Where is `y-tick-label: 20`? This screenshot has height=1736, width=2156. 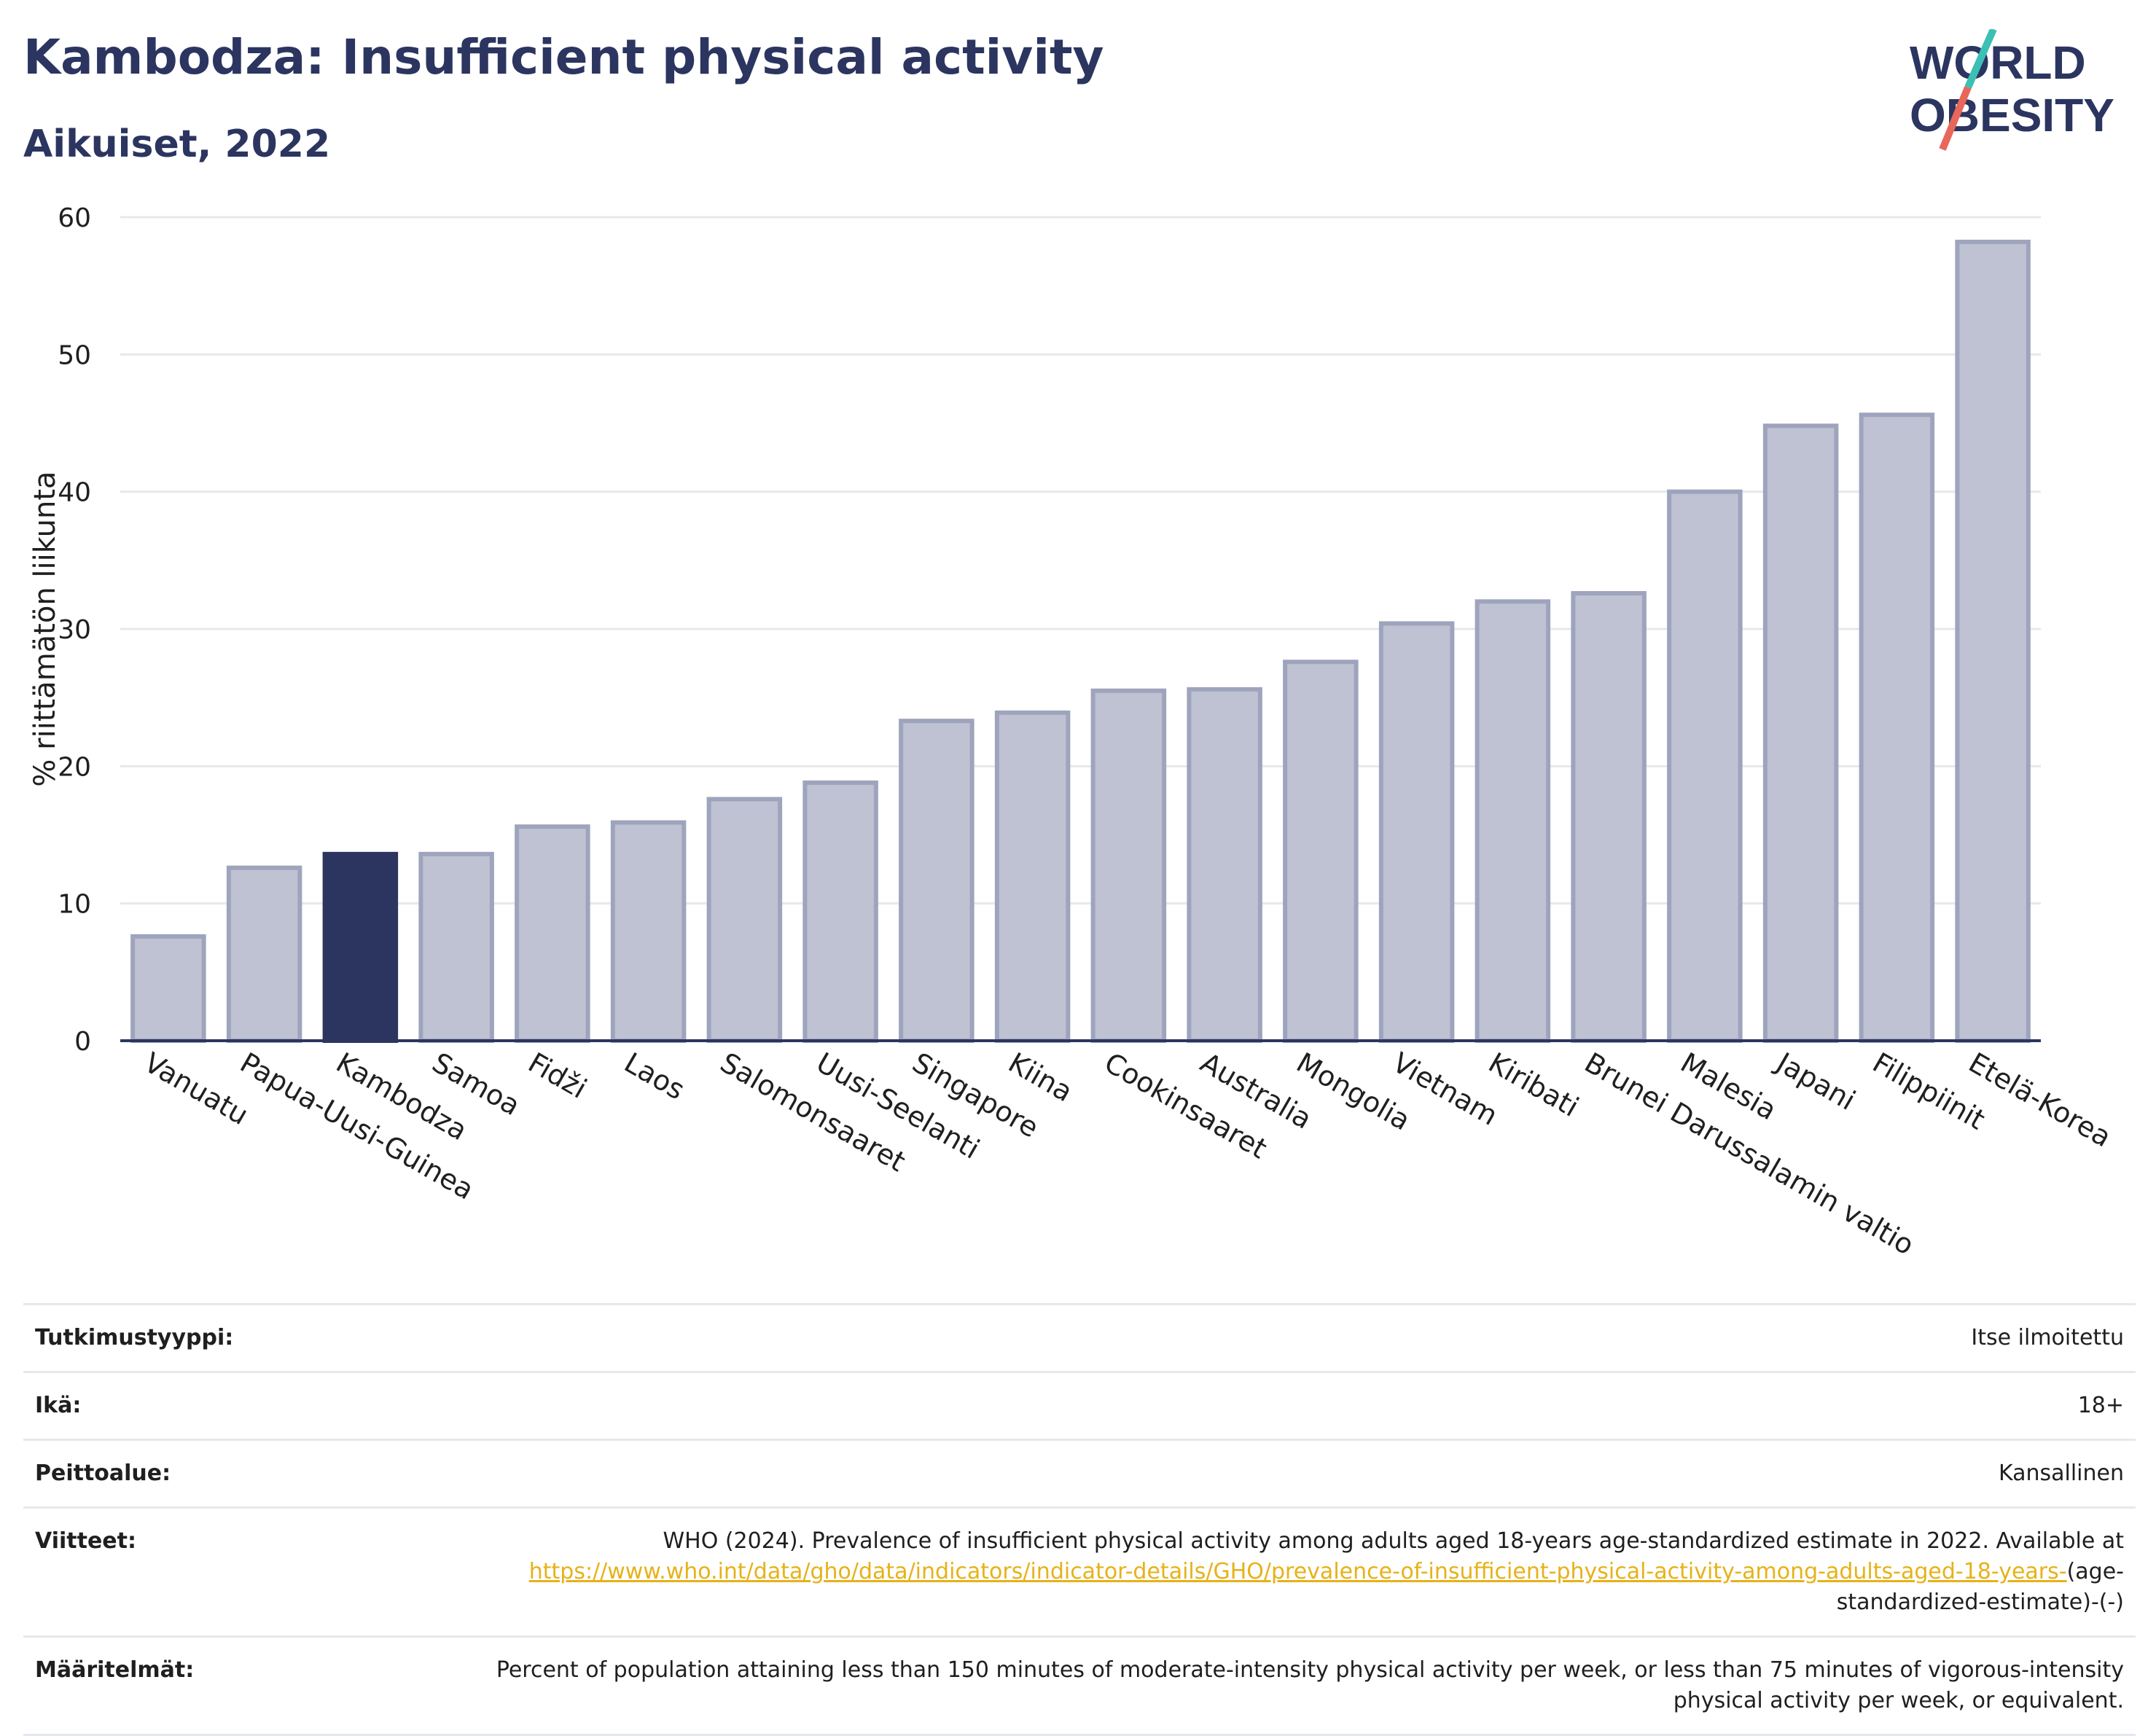 y-tick-label: 20 is located at coordinates (74, 767).